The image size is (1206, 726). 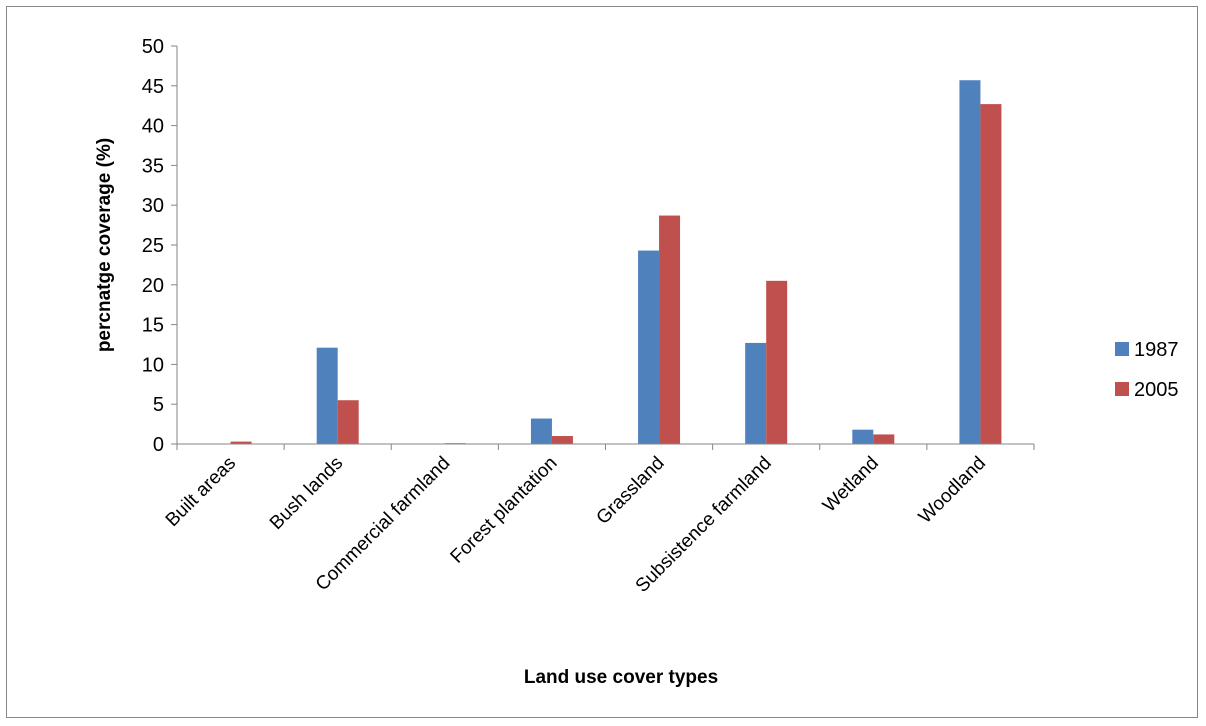 I want to click on y-tick-label: 10, so click(x=153, y=365).